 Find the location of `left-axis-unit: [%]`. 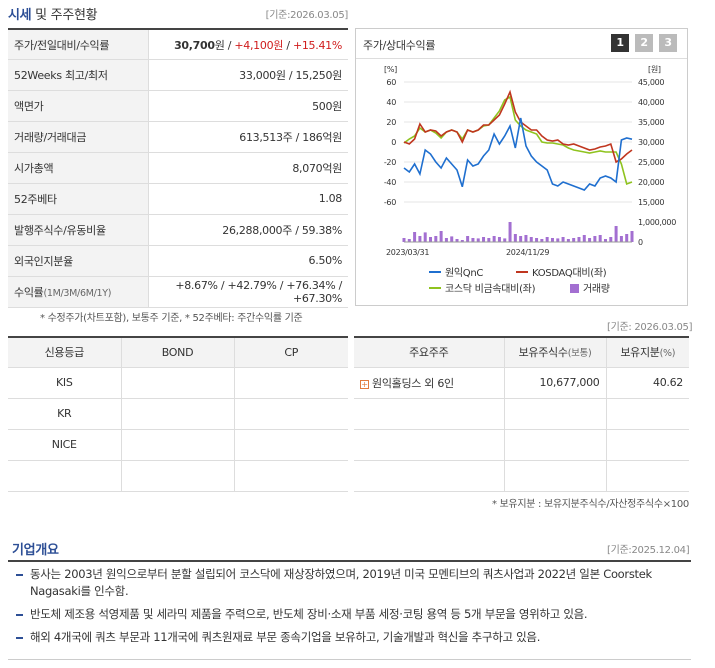

left-axis-unit: [%] is located at coordinates (390, 69).